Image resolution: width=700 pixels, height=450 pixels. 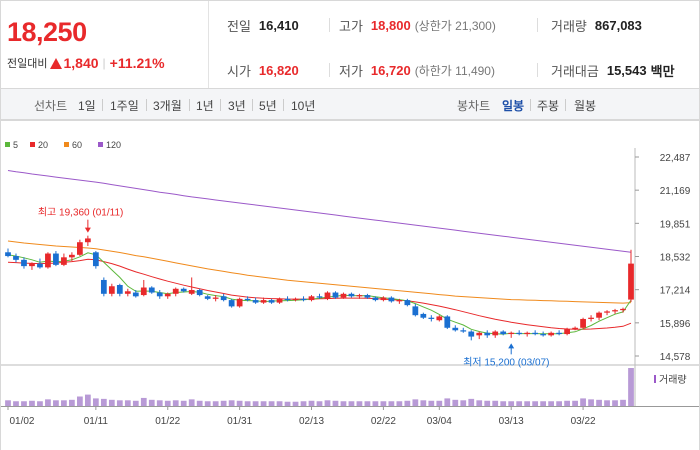 I want to click on up-triangle-icon, so click(x=56, y=63).